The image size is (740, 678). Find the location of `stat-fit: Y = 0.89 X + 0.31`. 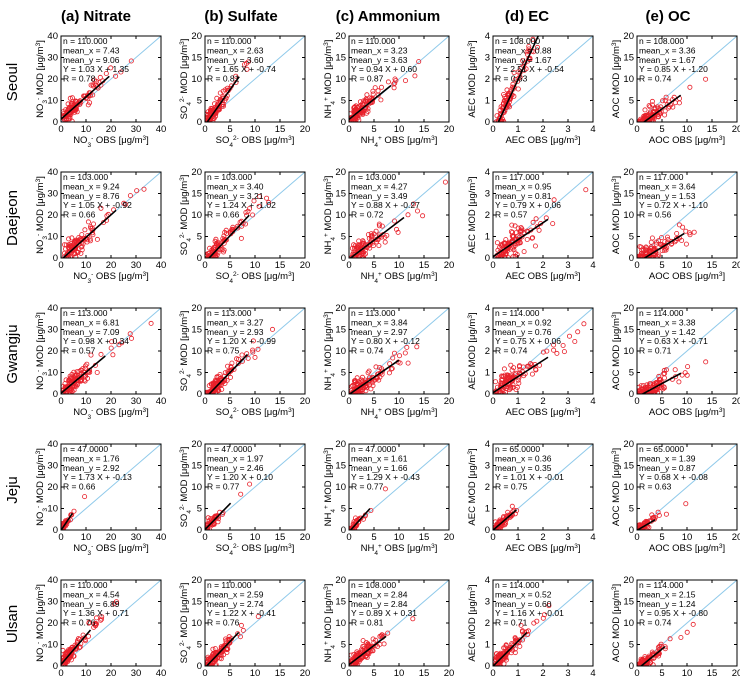

stat-fit: Y = 0.89 X + 0.31 is located at coordinates (384, 613).